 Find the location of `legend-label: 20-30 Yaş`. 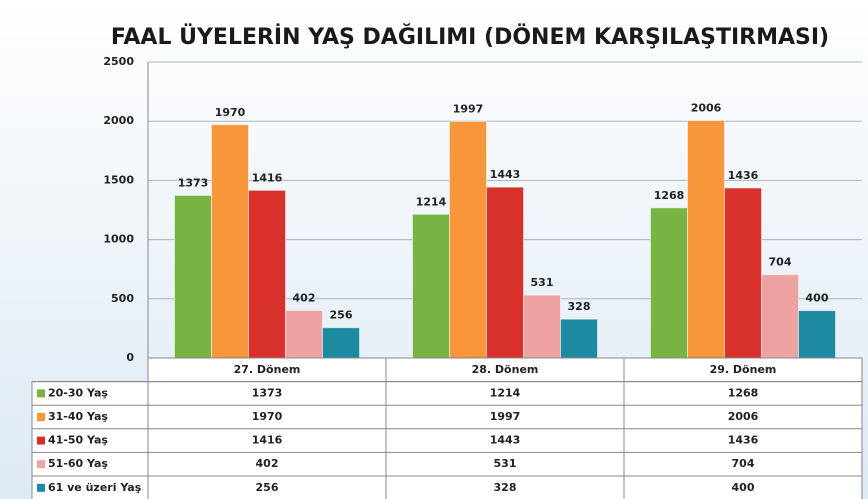

legend-label: 20-30 Yaş is located at coordinates (78, 392).